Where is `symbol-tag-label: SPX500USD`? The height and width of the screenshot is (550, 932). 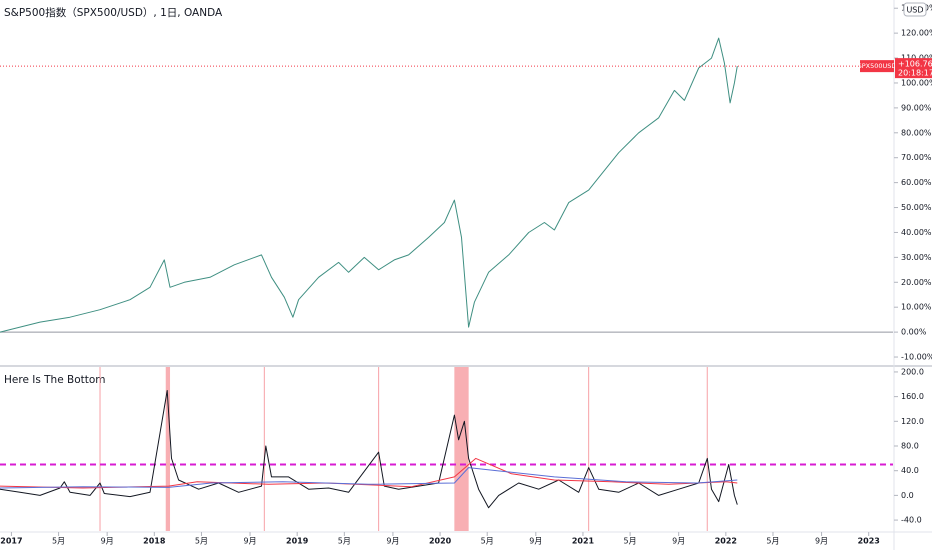 symbol-tag-label: SPX500USD is located at coordinates (877, 66).